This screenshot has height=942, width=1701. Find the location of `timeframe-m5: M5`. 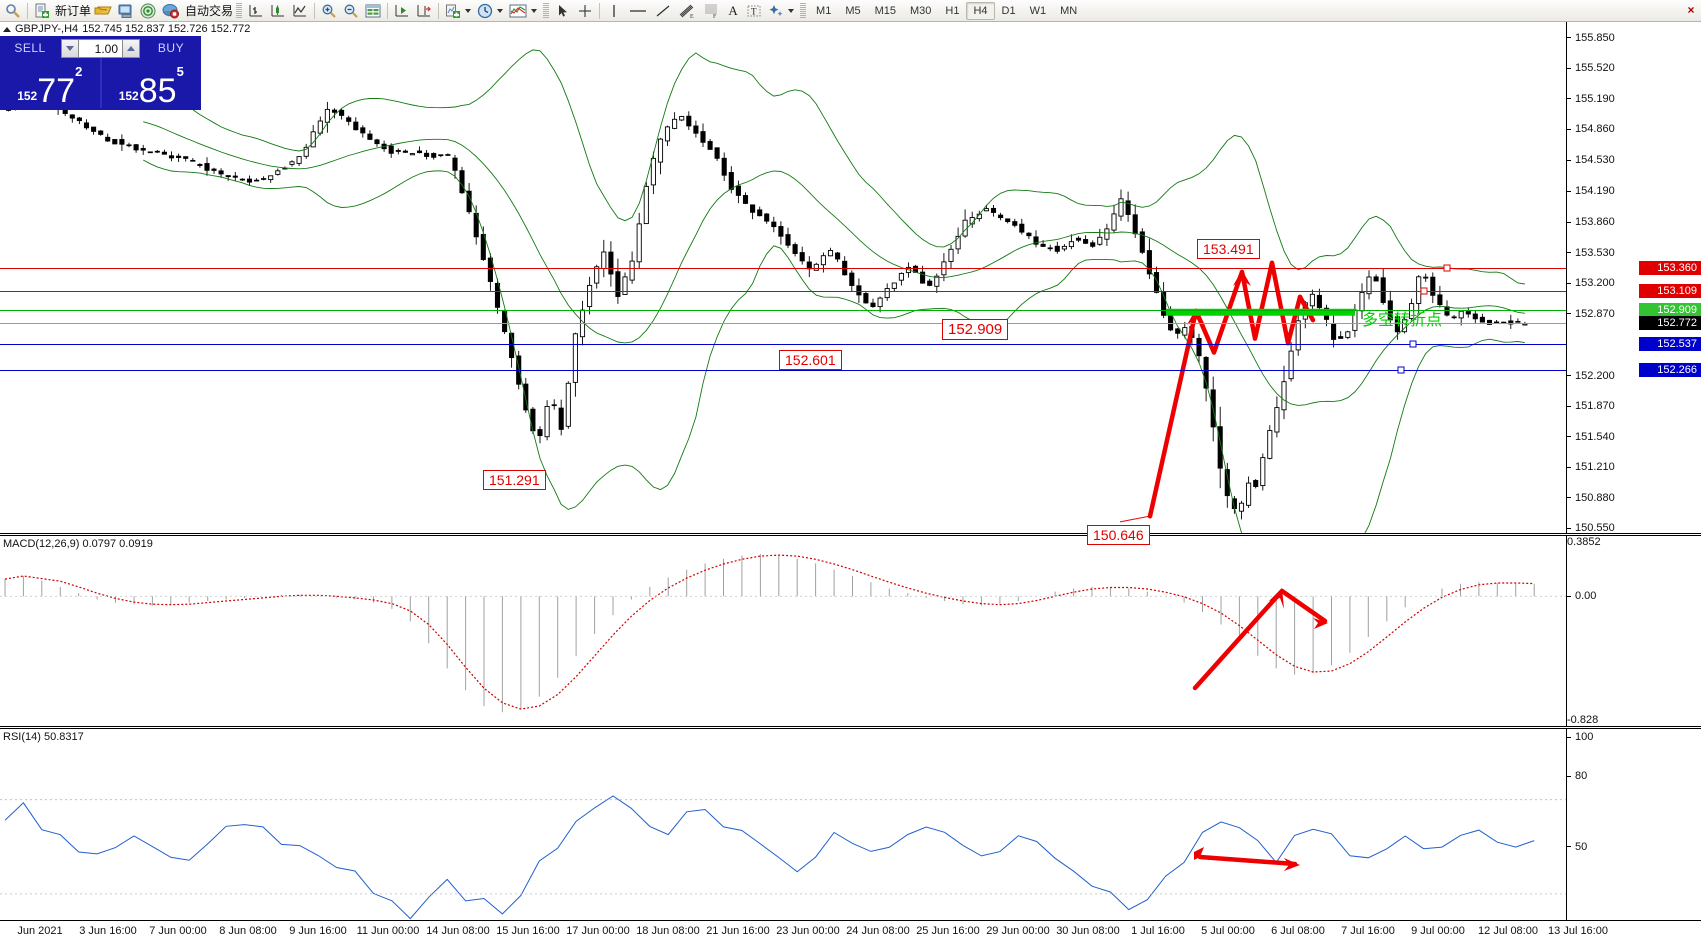

timeframe-m5: M5 is located at coordinates (853, 10).